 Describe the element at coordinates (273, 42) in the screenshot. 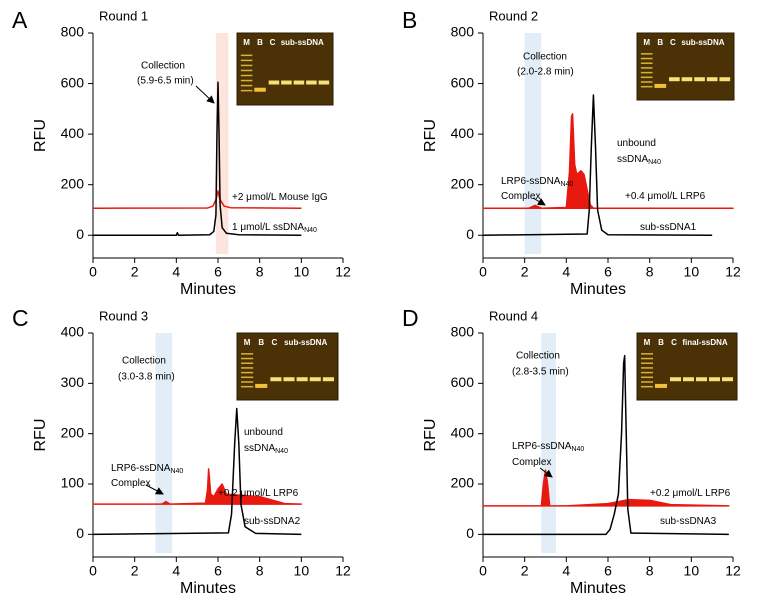

I see `gel-label: C` at that location.